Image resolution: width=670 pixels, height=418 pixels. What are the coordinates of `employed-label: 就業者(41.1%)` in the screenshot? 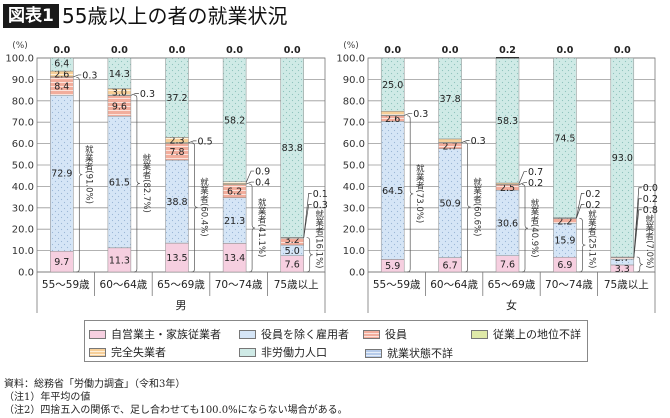 It's located at (261, 228).